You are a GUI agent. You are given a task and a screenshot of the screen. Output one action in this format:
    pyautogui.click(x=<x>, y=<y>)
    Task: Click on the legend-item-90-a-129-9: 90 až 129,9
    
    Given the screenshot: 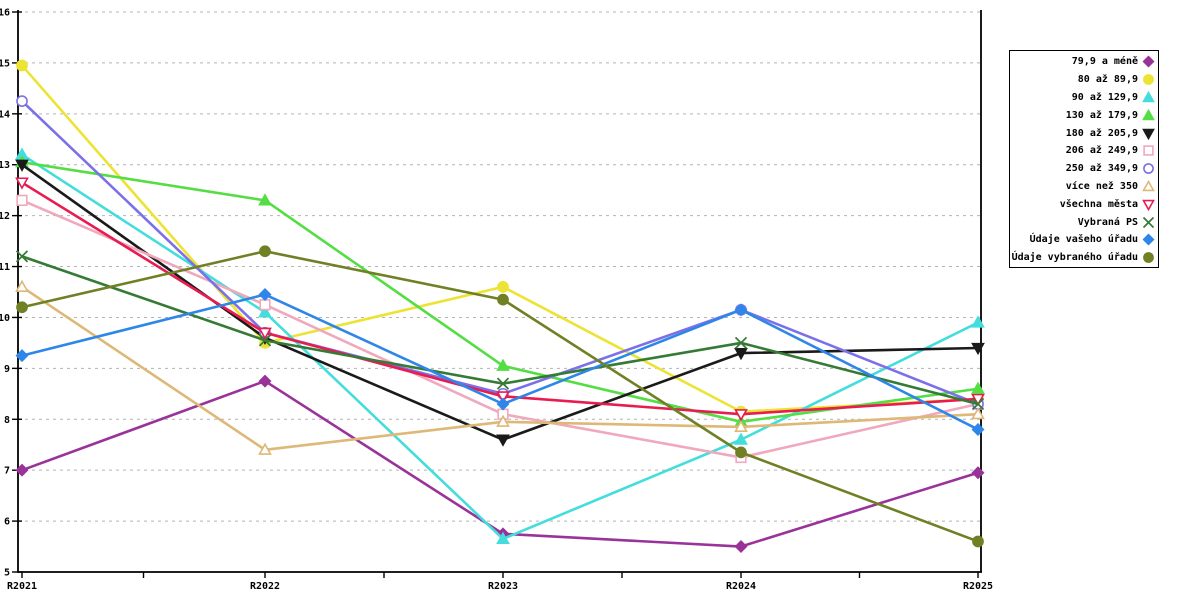 What is the action you would take?
    pyautogui.click(x=1084, y=98)
    